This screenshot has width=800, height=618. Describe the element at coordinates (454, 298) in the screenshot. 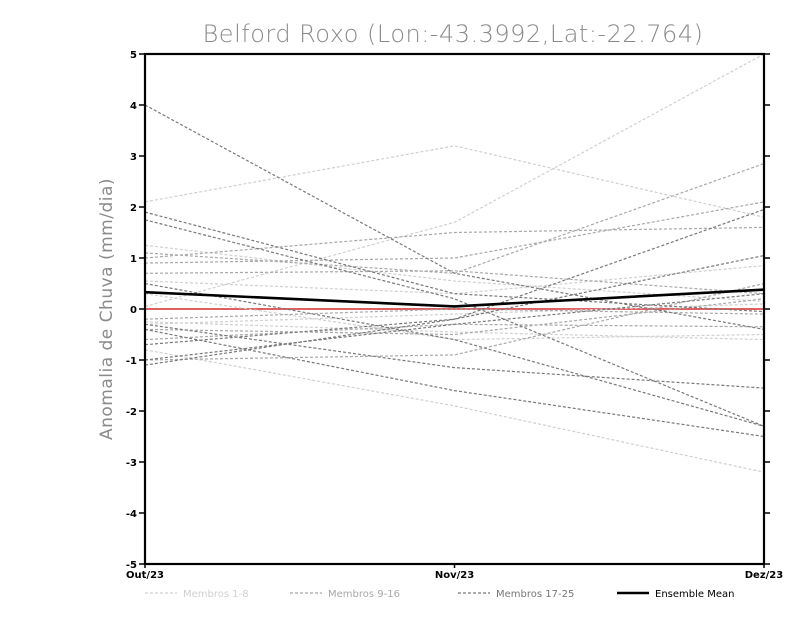

I see `series-line-mean` at that location.